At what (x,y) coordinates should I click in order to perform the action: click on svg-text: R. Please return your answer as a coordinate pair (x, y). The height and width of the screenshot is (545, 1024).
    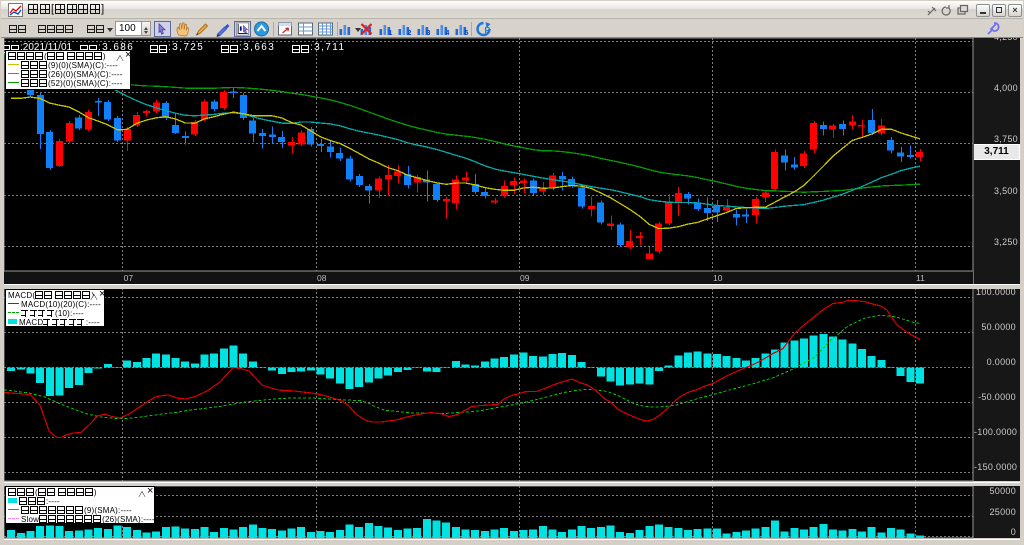
    Looking at the image, I should click on (488, 30).